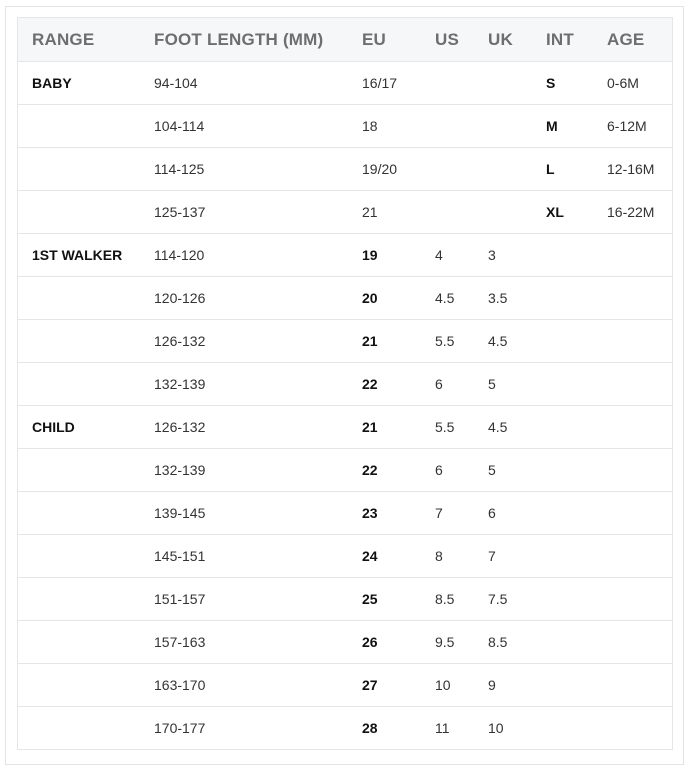 This screenshot has height=770, width=690. I want to click on cell-foot-length: 94-104, so click(176, 83).